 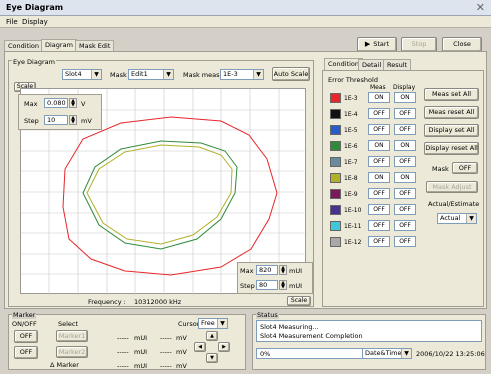 I want to click on tab-diagram: Diagram, so click(x=59, y=45).